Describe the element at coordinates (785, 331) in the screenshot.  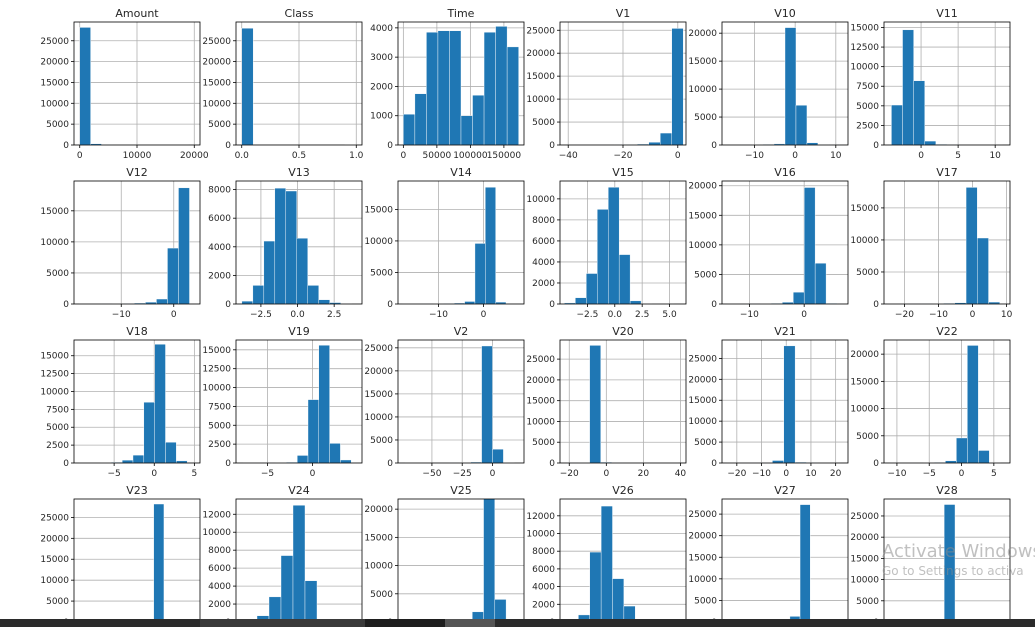
I see `subplot-title: V21` at that location.